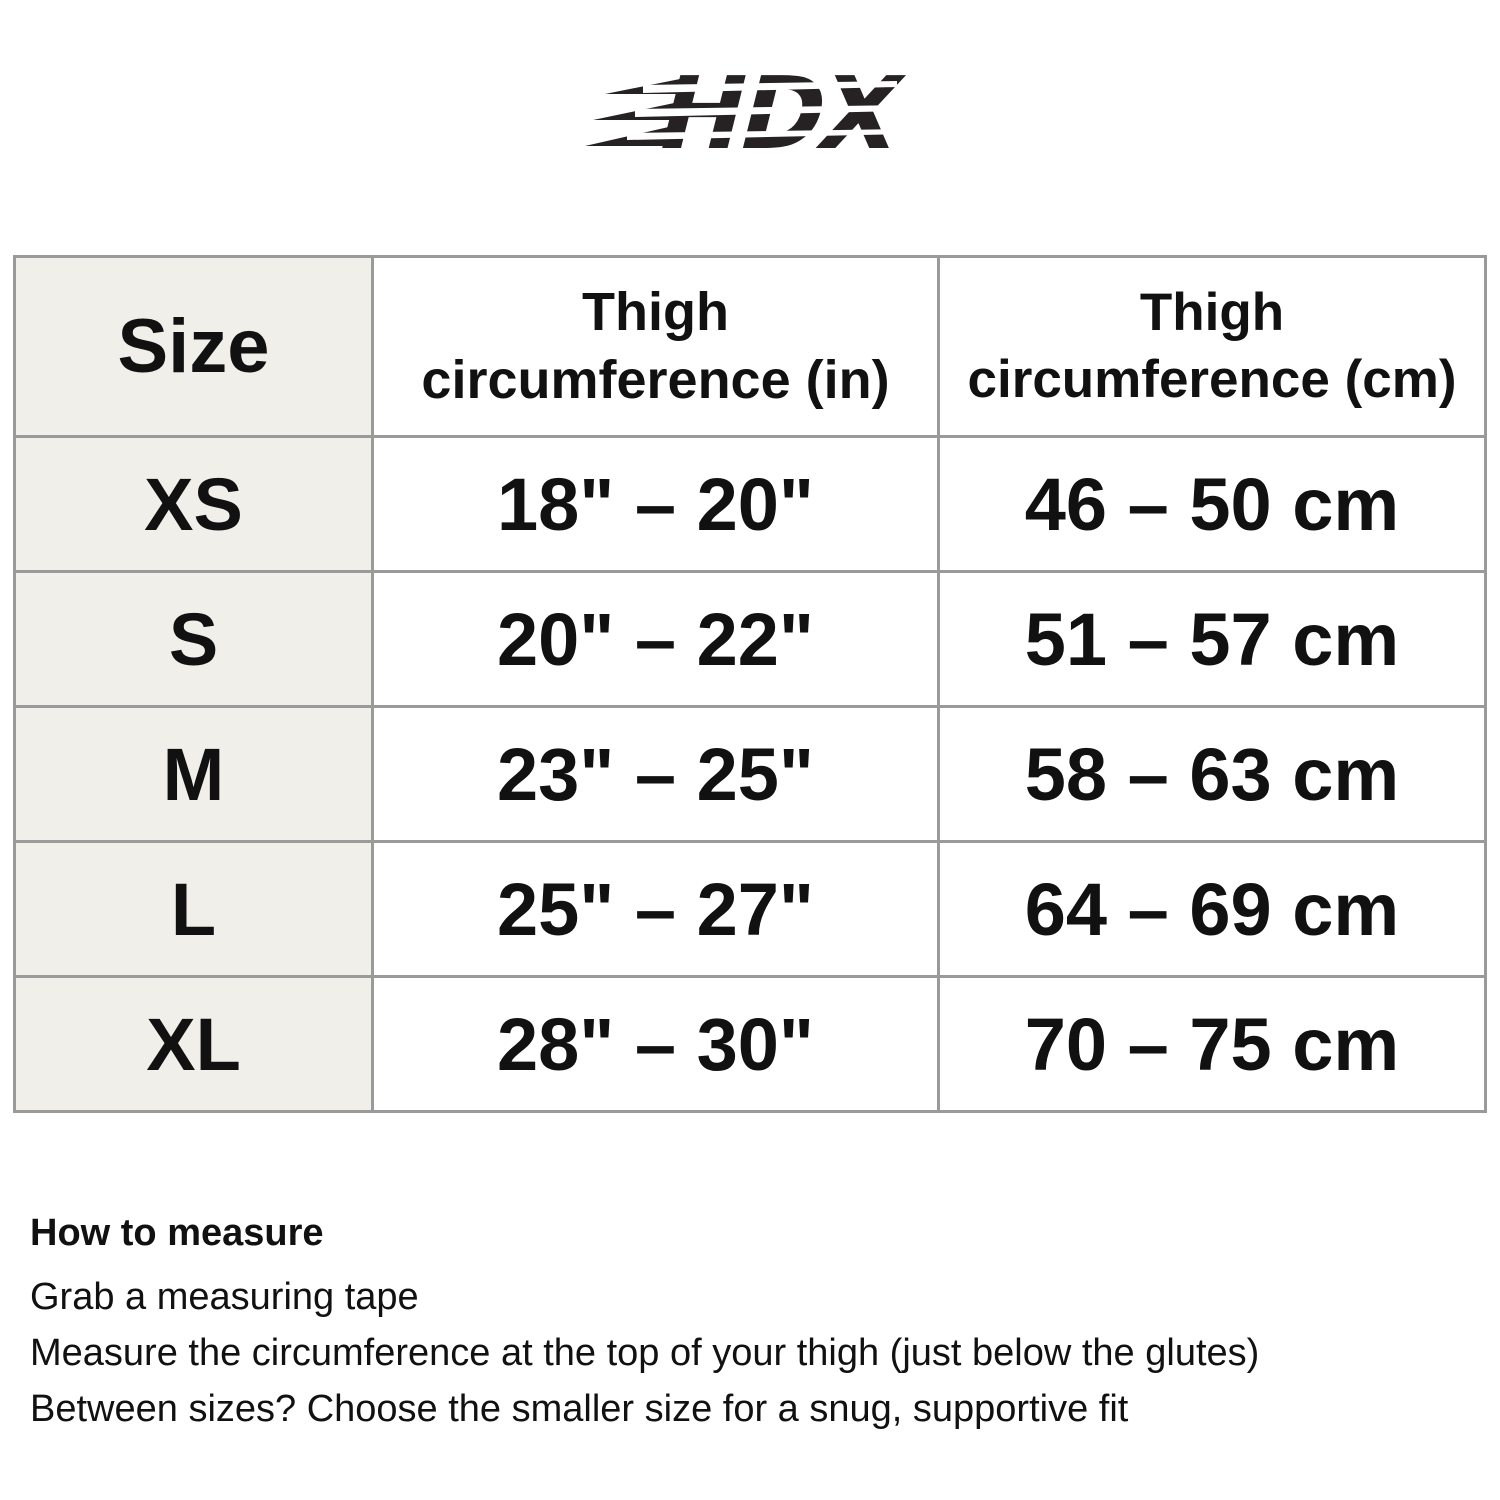 The image size is (1500, 1500). I want to click on header-thigh-cm: Thigh circumference (cm), so click(1212, 346).